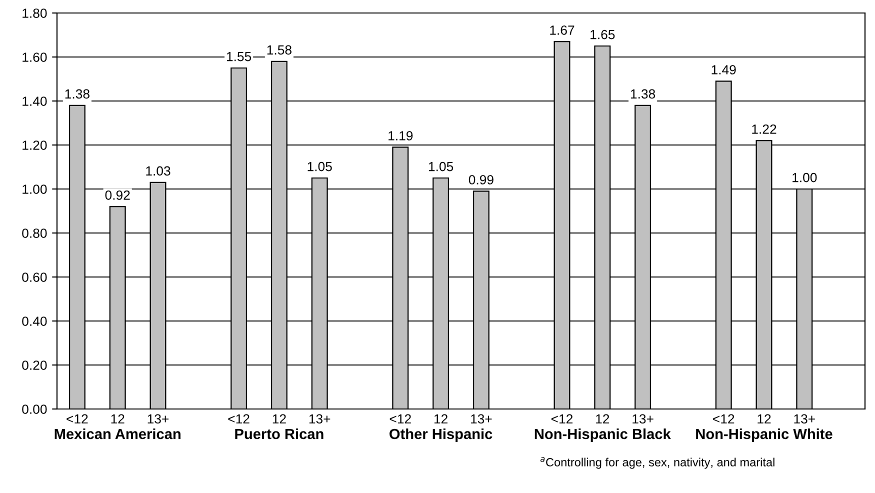 This screenshot has height=493, width=875. Describe the element at coordinates (34, 233) in the screenshot. I see `y-tick-label: 0.80` at that location.